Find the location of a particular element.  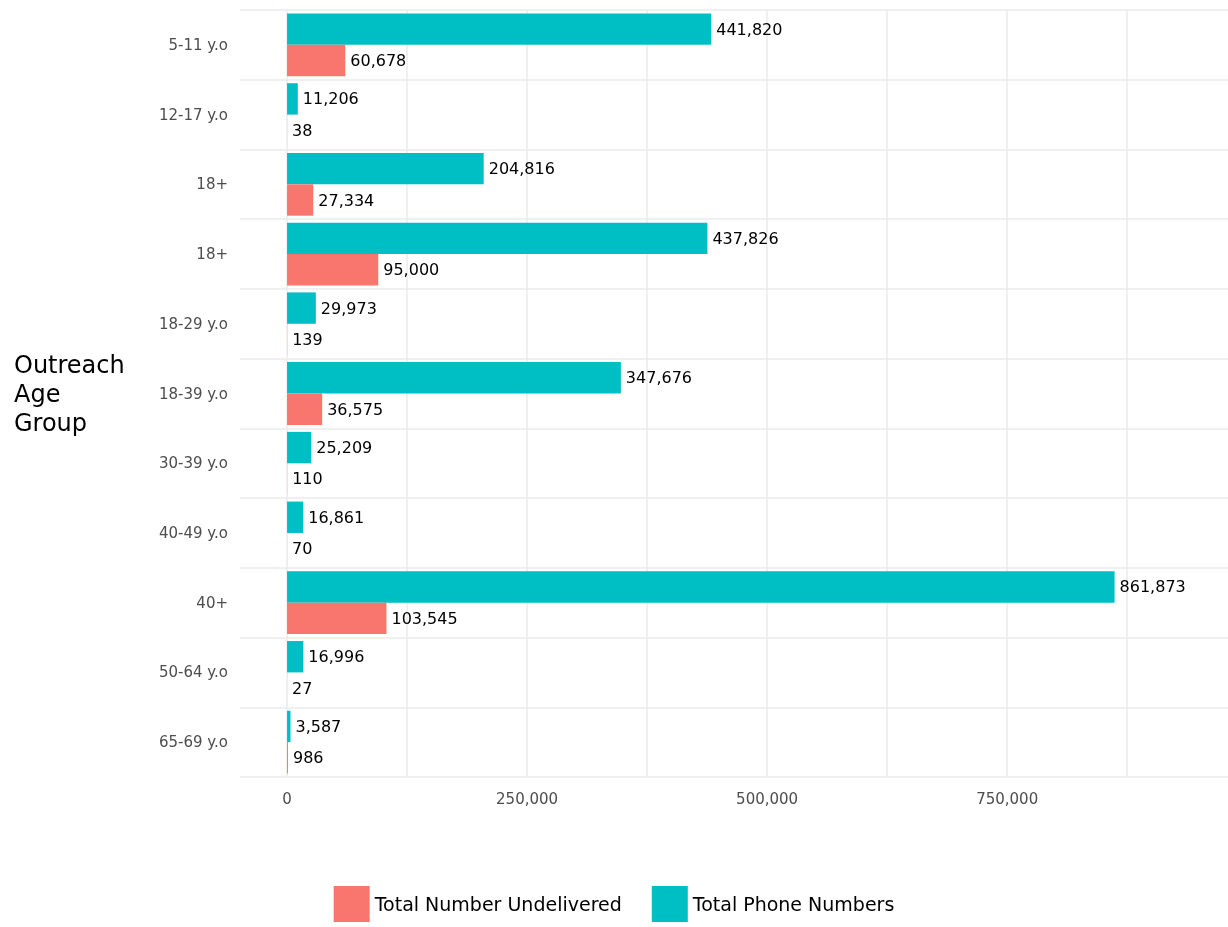

x-tick-label: 0 is located at coordinates (287, 798).